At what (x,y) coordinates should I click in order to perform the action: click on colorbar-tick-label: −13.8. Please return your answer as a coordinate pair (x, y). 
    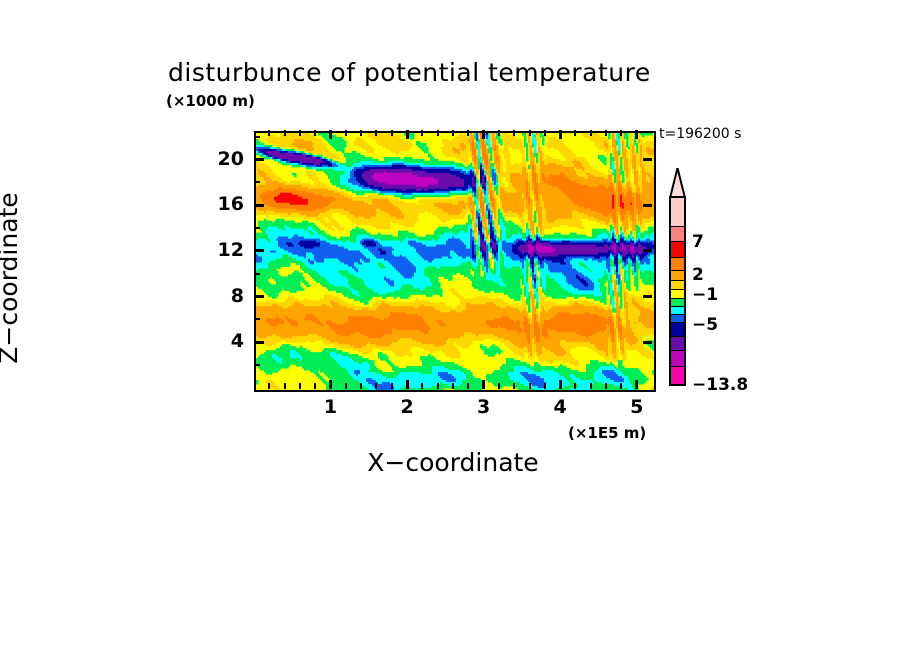
    Looking at the image, I should click on (720, 385).